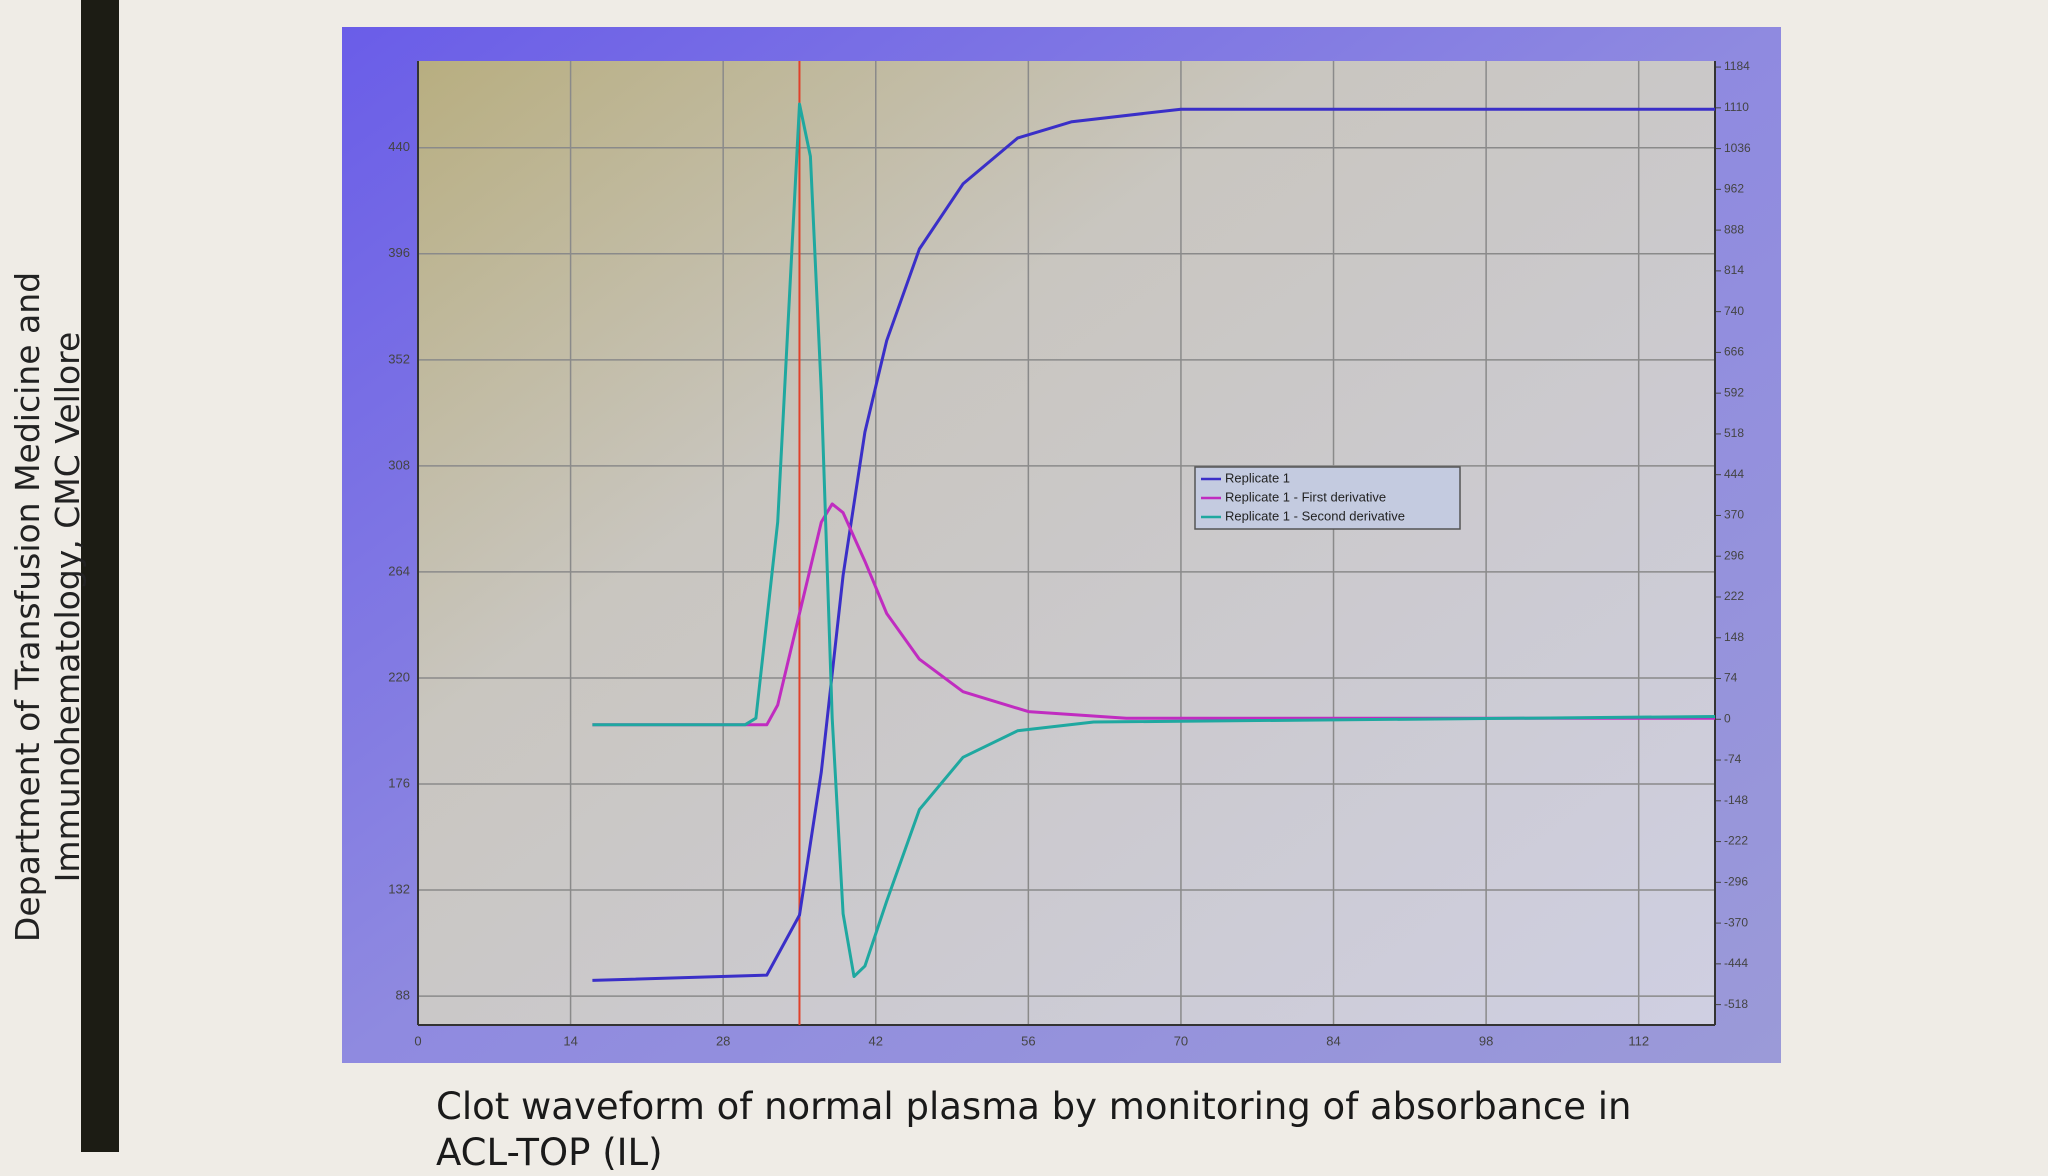  What do you see at coordinates (570, 1040) in the screenshot?
I see `x-tick-label: 14` at bounding box center [570, 1040].